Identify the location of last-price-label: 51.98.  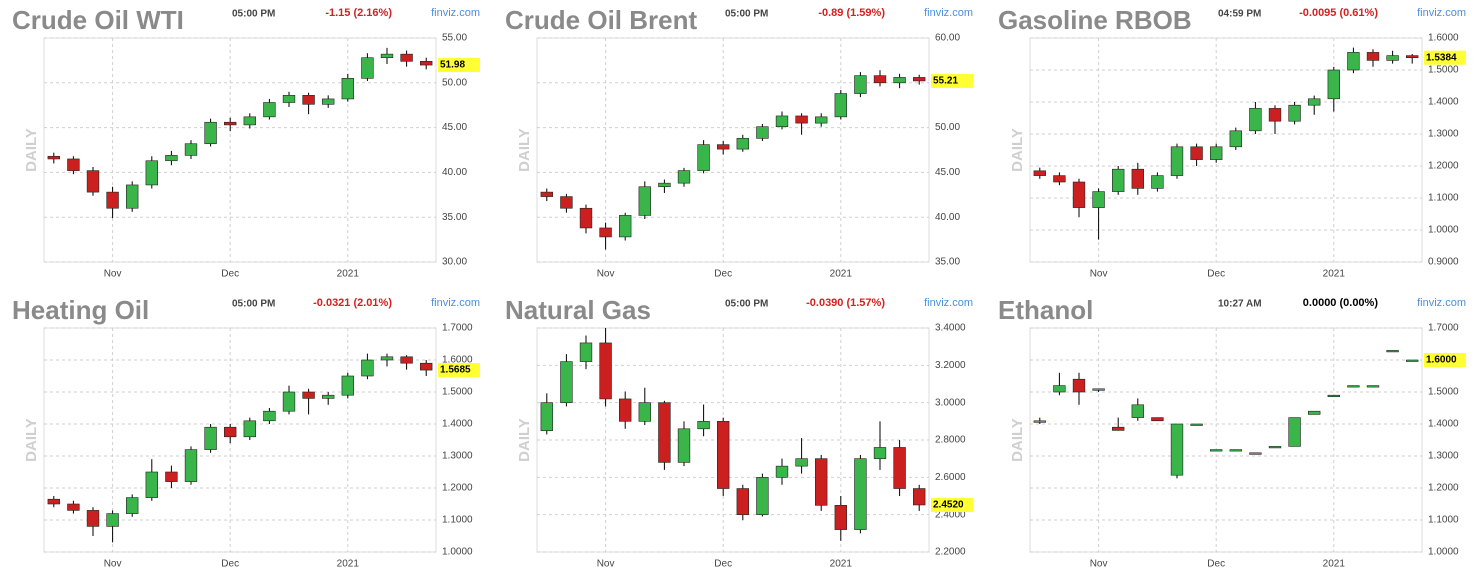
(452, 65).